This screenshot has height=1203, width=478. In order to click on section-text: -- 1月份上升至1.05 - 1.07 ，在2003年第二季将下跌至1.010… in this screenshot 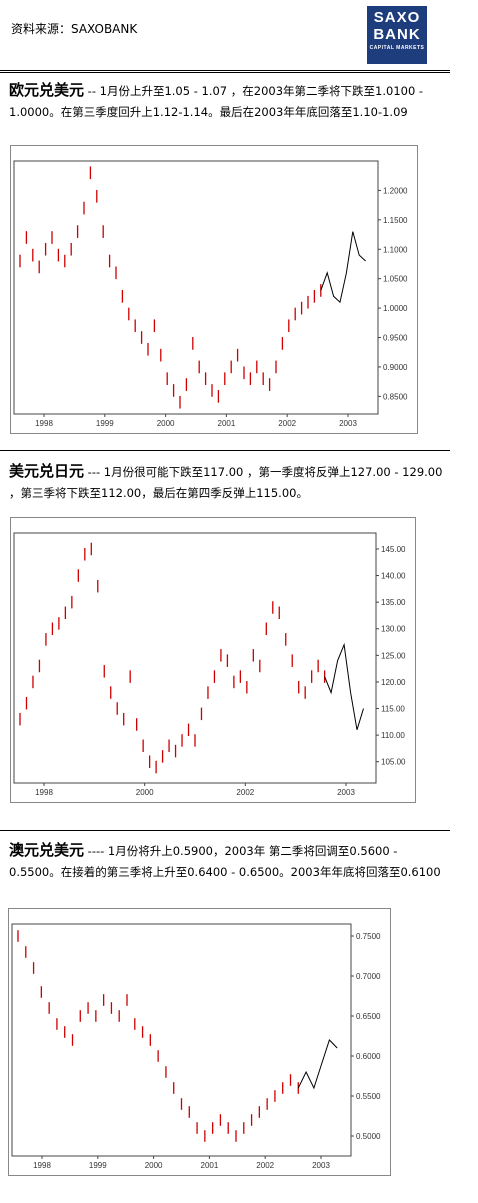, I will do `click(216, 101)`.